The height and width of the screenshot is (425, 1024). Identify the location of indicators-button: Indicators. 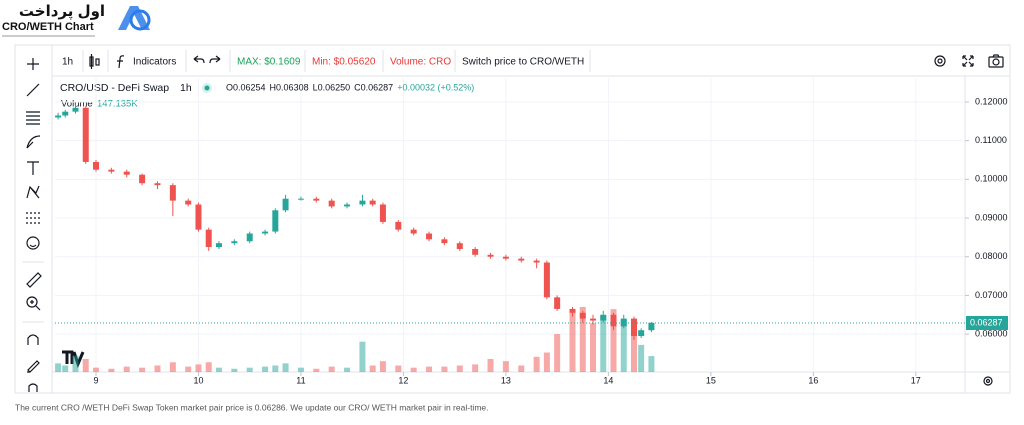
(154, 62).